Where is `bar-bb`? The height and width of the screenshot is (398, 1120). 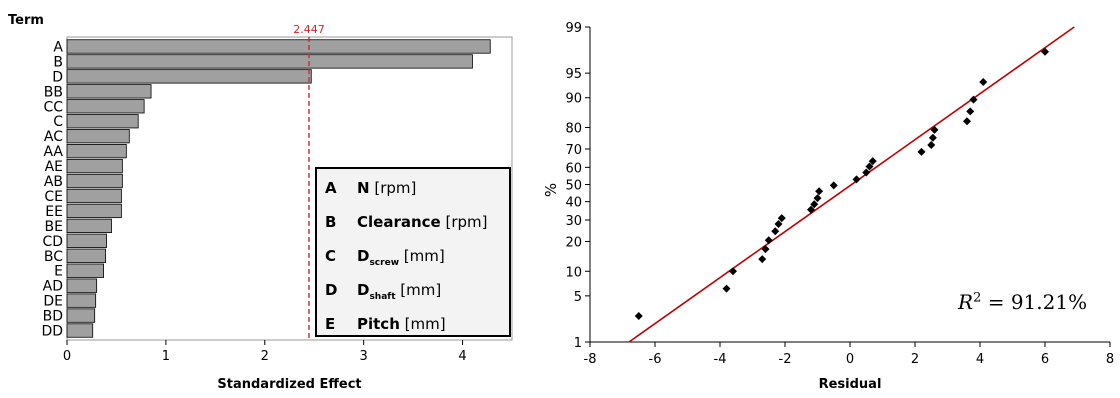
bar-bb is located at coordinates (109, 91).